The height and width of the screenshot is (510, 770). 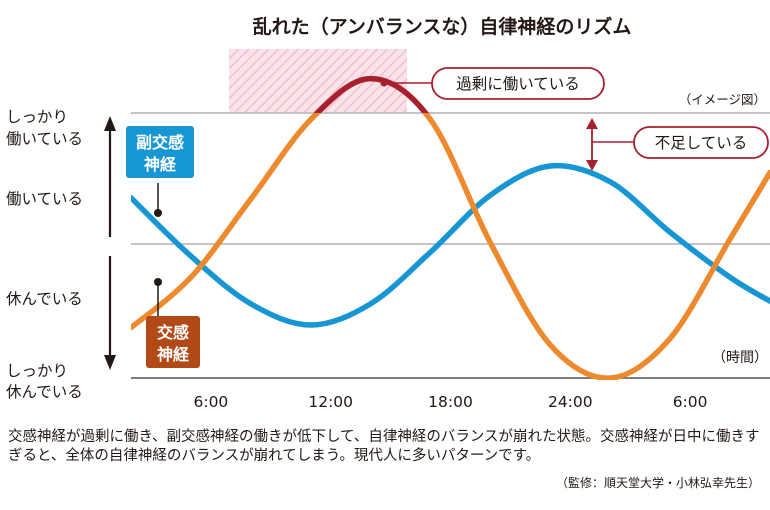 I want to click on sympathetic-label-line1: 交感, so click(x=173, y=332).